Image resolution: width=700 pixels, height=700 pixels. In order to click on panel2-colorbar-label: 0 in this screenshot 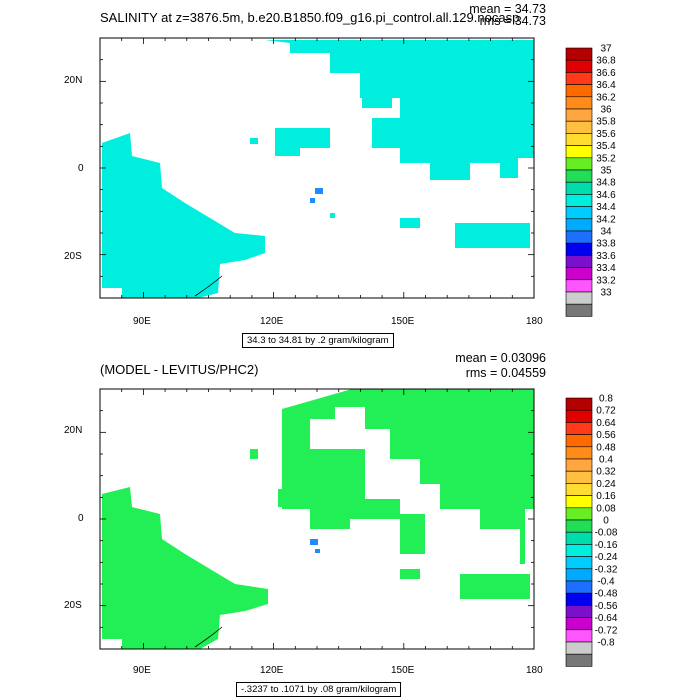, I will do `click(606, 521)`.